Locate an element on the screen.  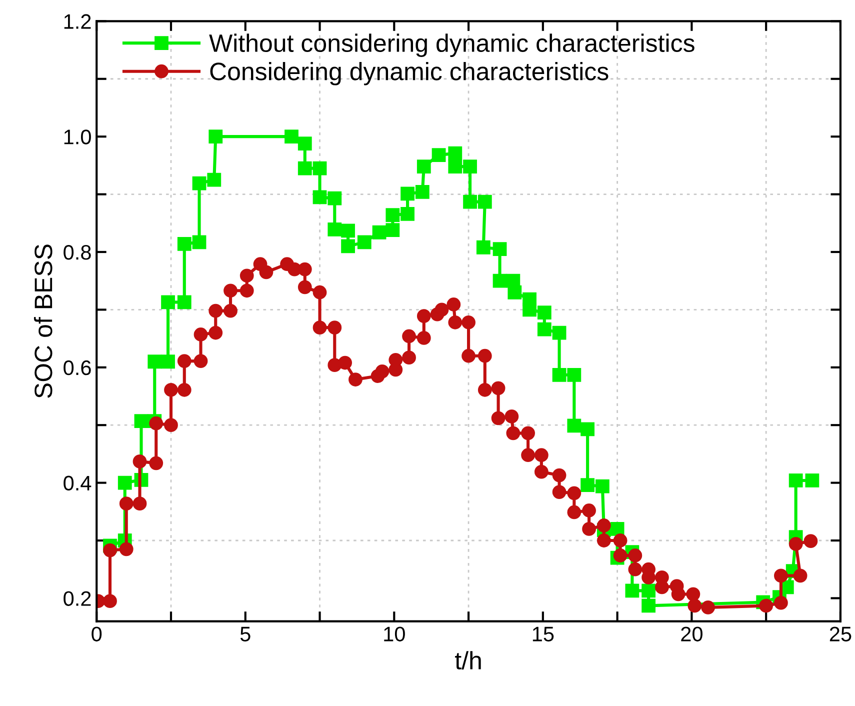
x-tick-label: 25 is located at coordinates (841, 634).